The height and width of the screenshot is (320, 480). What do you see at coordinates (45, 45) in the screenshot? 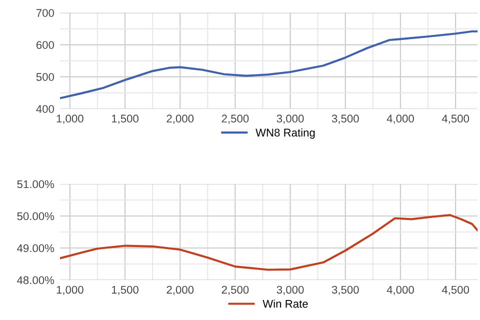
I see `y-tick-label: 600` at bounding box center [45, 45].